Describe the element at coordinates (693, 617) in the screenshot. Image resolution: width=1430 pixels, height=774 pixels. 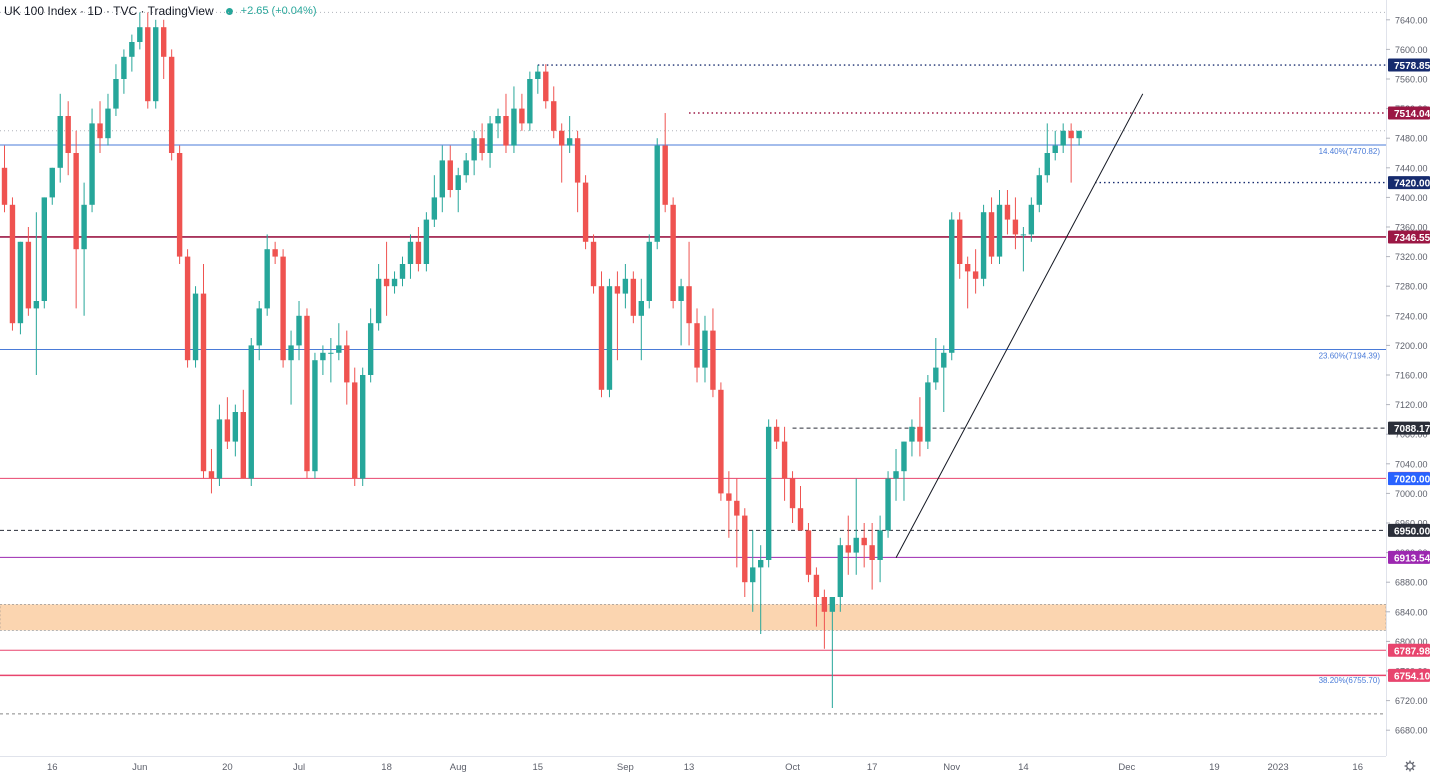
I see `support-zone` at that location.